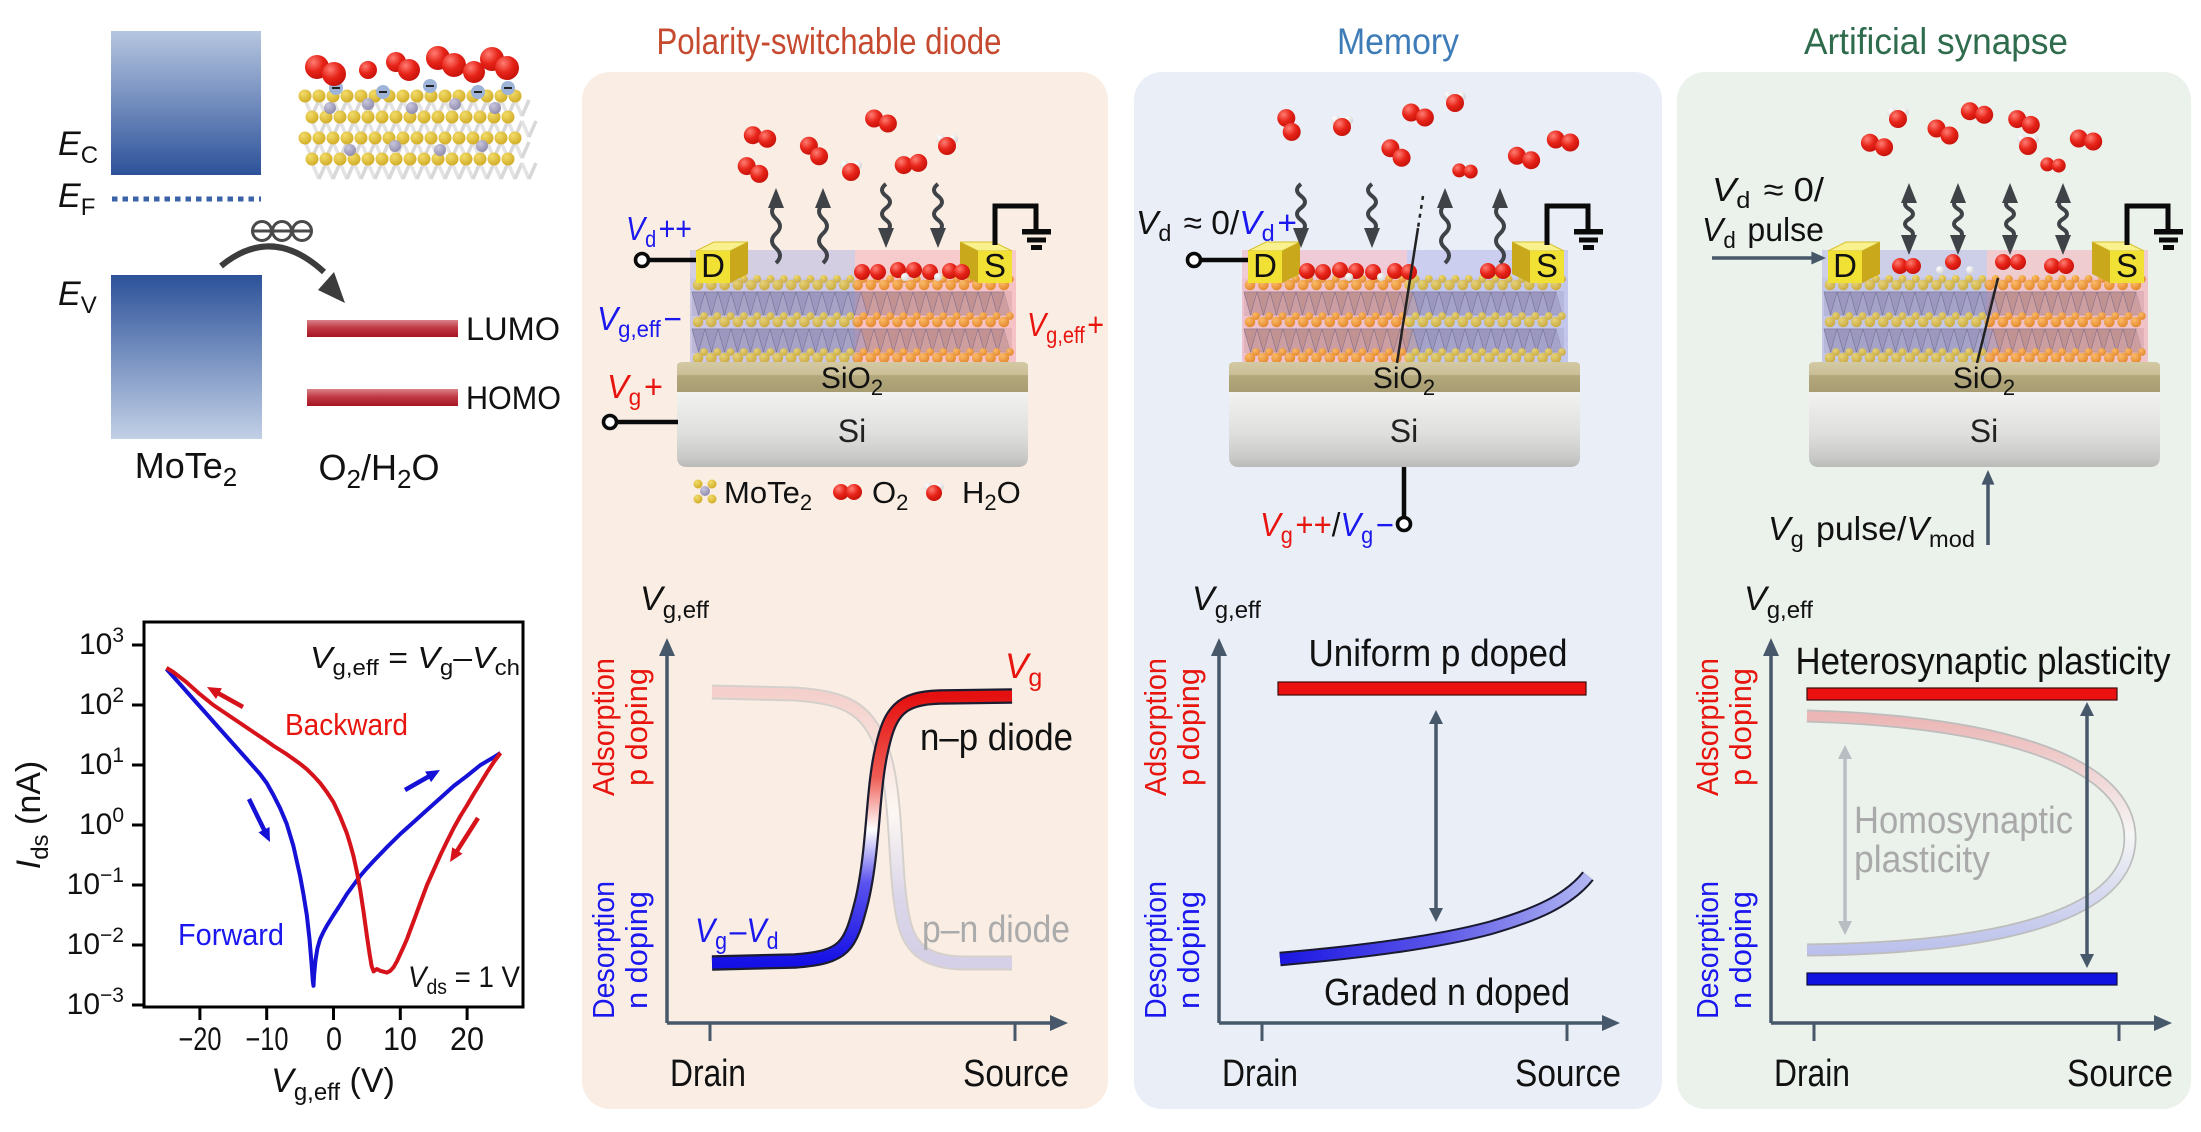  What do you see at coordinates (829, 41) in the screenshot?
I see `svg-text: Polarity-switchable diode` at bounding box center [829, 41].